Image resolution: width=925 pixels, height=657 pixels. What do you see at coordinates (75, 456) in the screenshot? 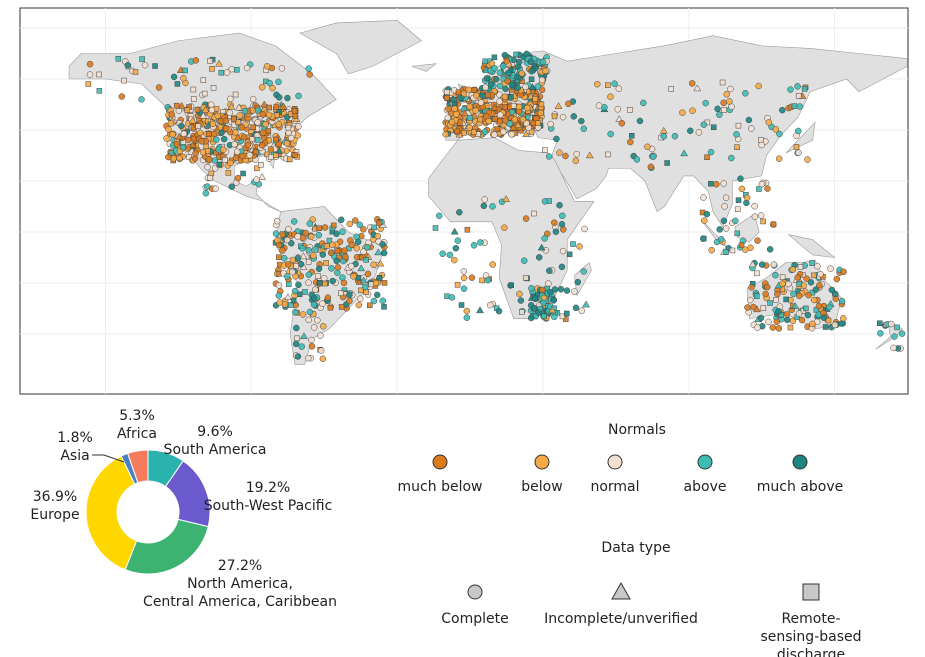
I see `slice-name: Asia` at bounding box center [75, 456].